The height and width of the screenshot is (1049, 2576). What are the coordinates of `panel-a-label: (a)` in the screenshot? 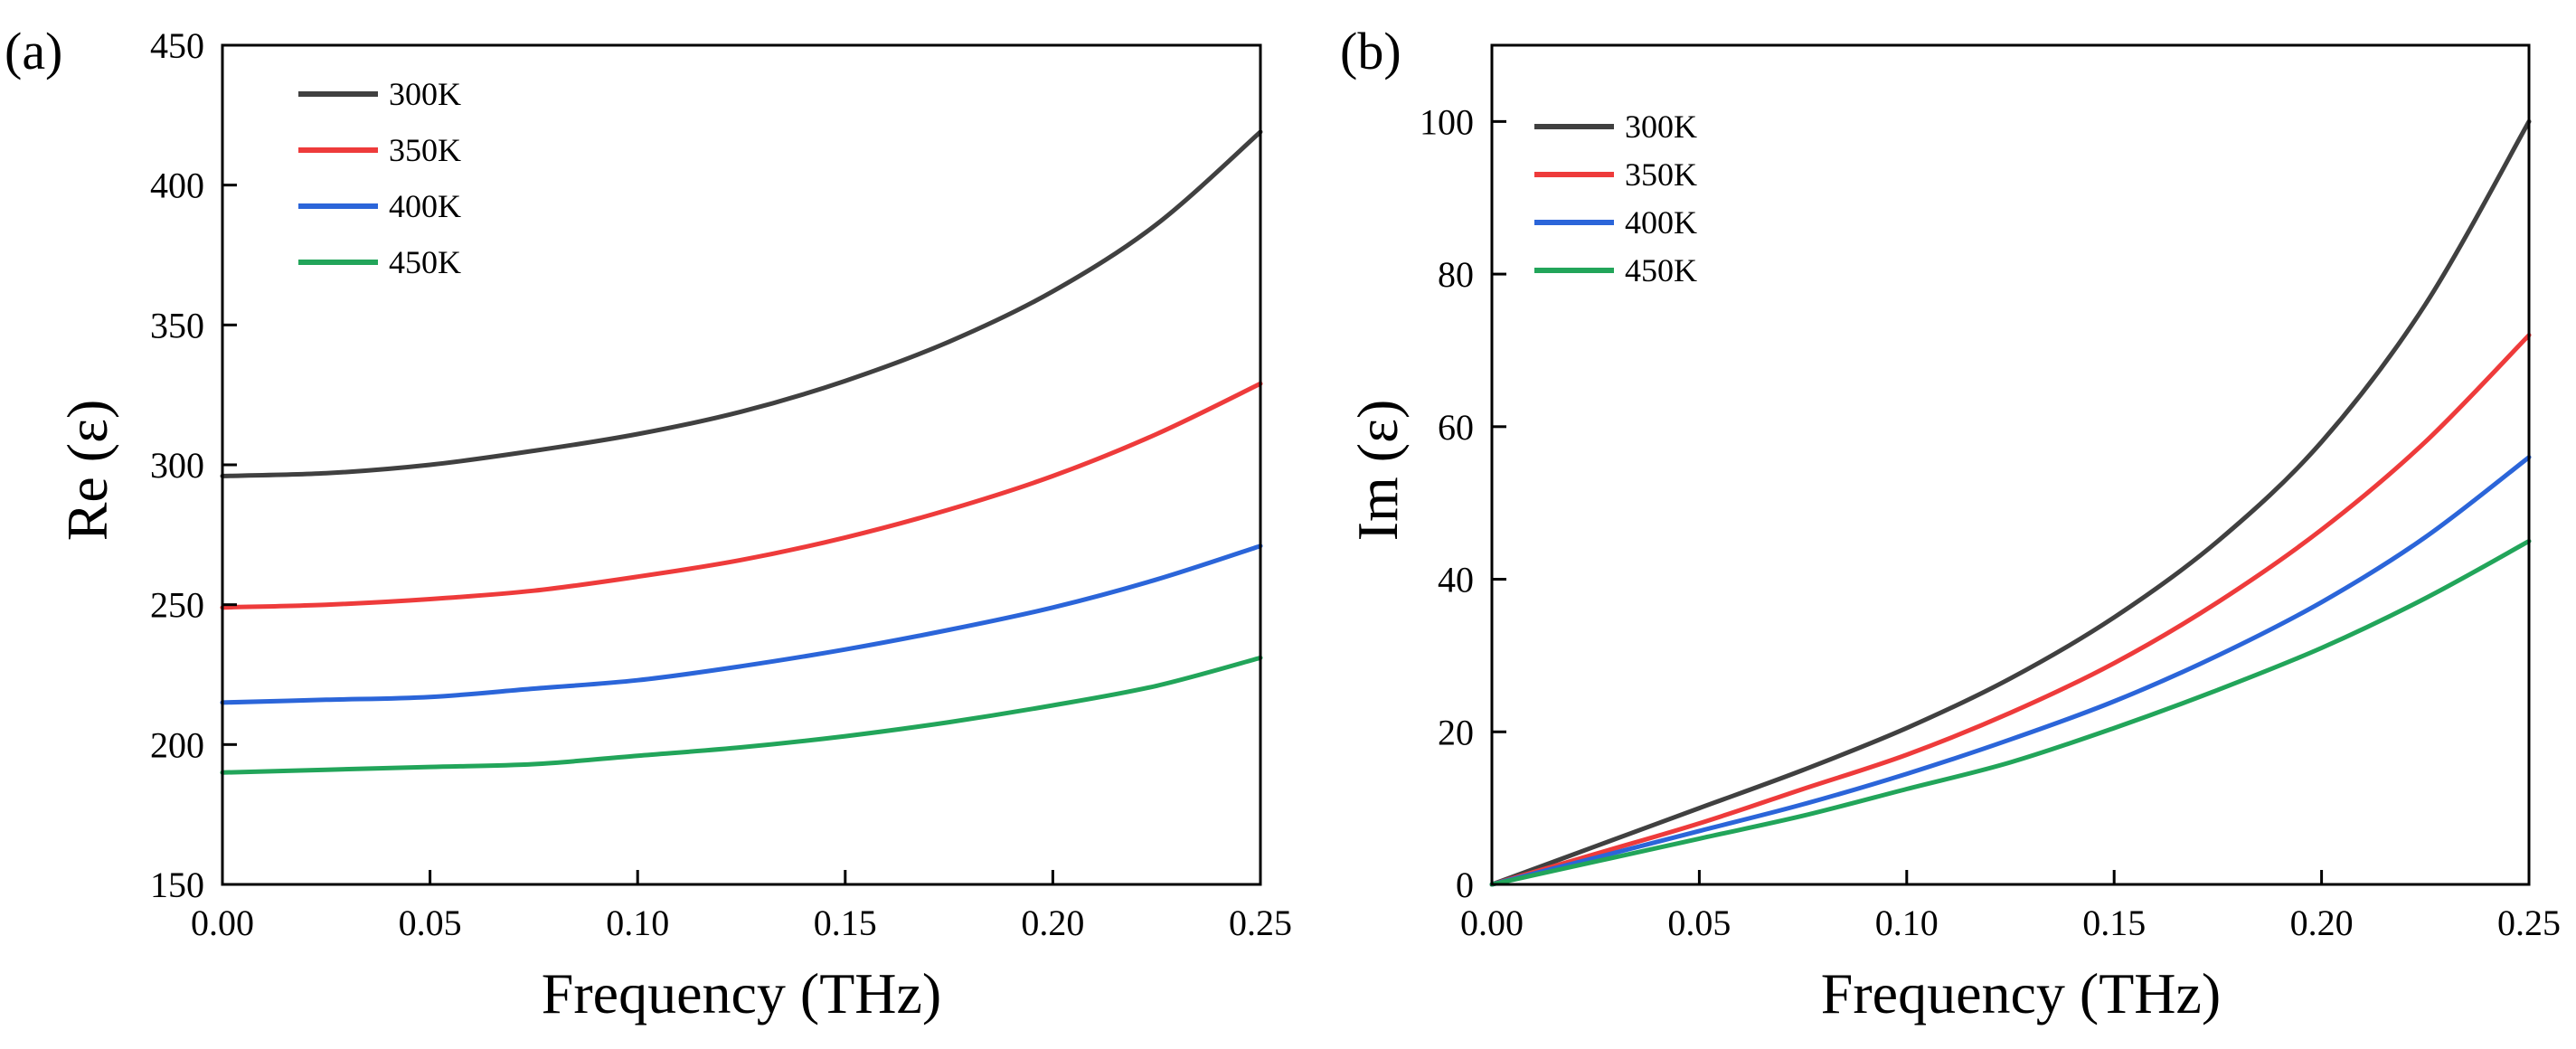 It's located at (34, 51).